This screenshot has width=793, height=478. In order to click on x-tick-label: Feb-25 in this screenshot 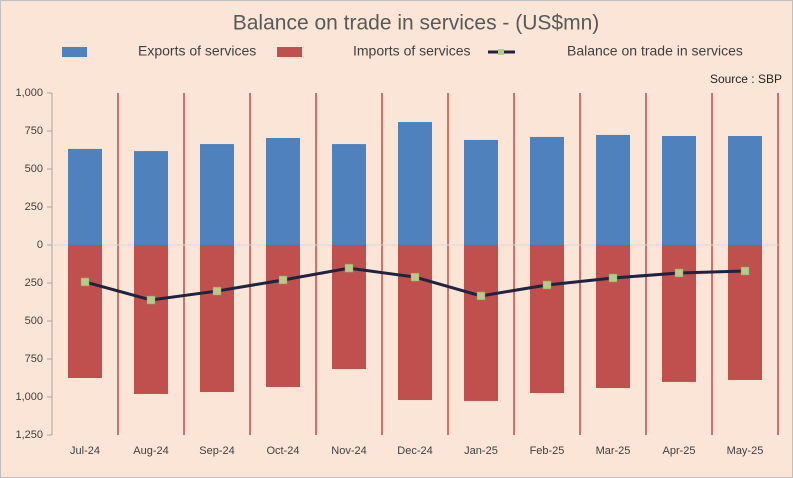, I will do `click(547, 451)`.